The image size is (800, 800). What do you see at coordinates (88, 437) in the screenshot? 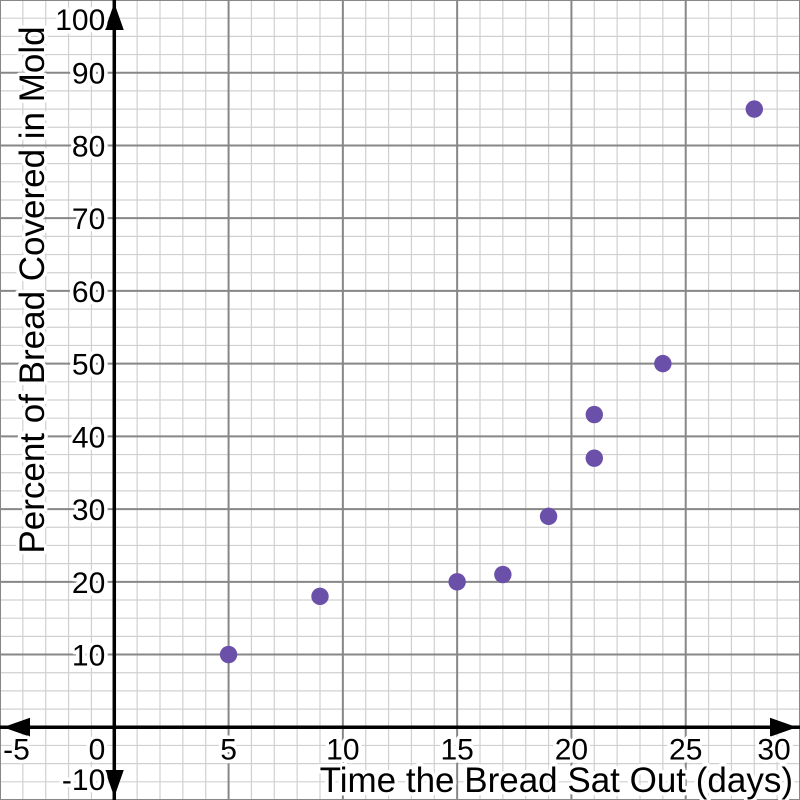
I see `y-tick-label: 40` at bounding box center [88, 437].